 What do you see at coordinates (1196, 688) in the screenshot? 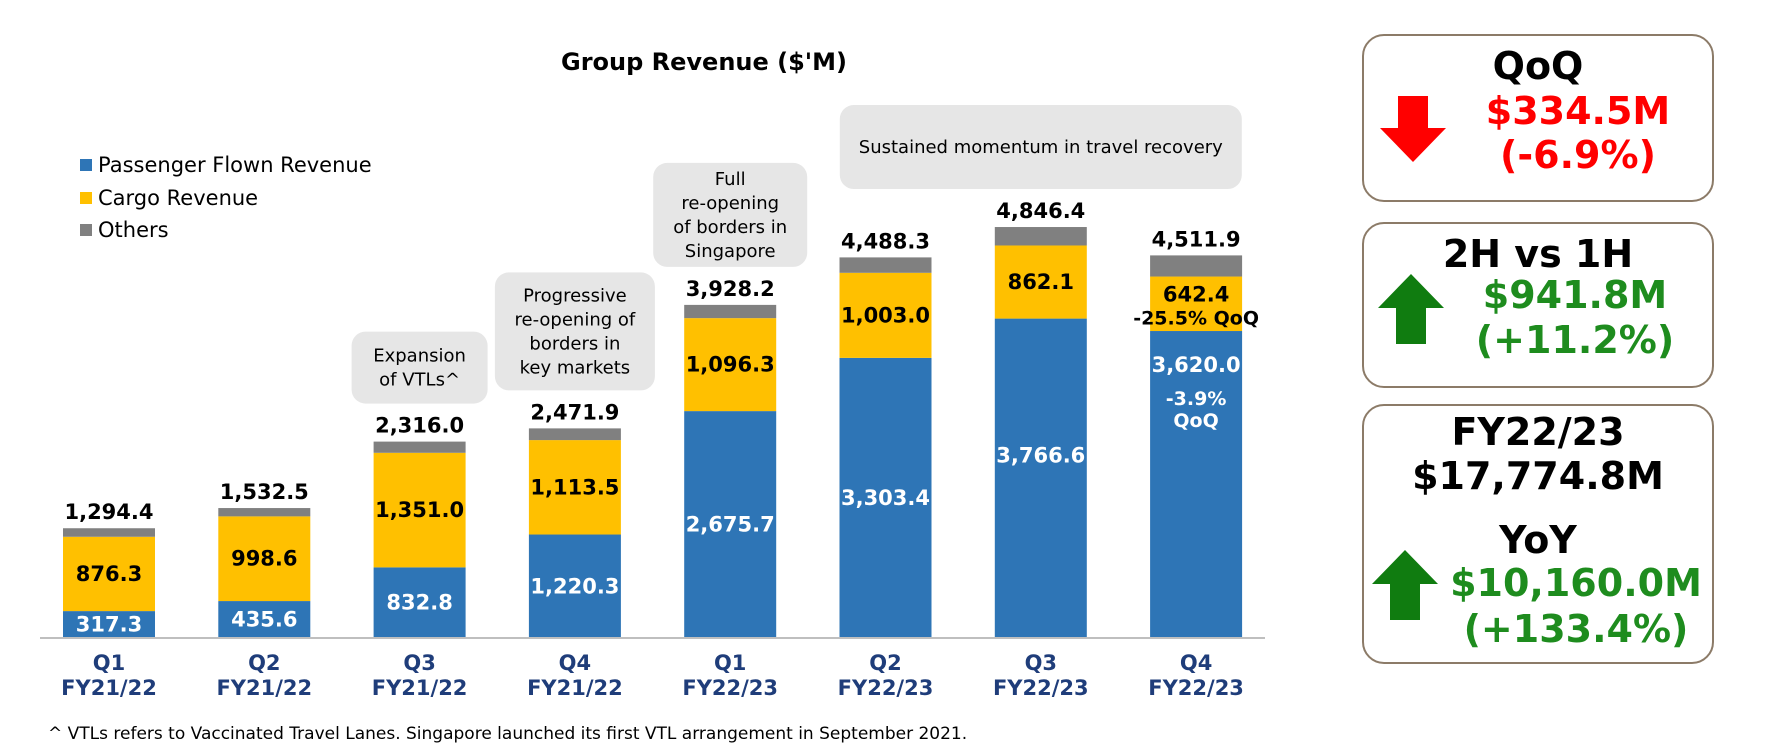
I see `x-tick-label-8-2: FY22/23` at bounding box center [1196, 688].